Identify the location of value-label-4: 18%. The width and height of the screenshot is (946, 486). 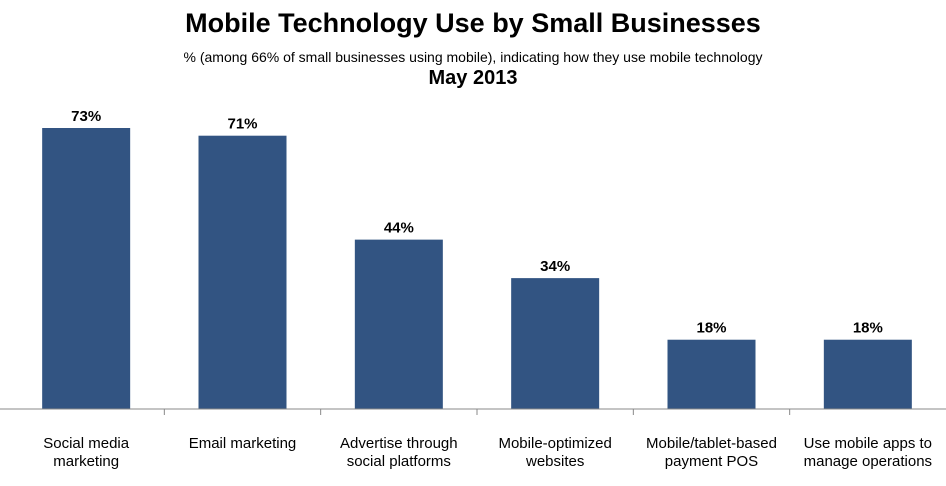
(711, 328).